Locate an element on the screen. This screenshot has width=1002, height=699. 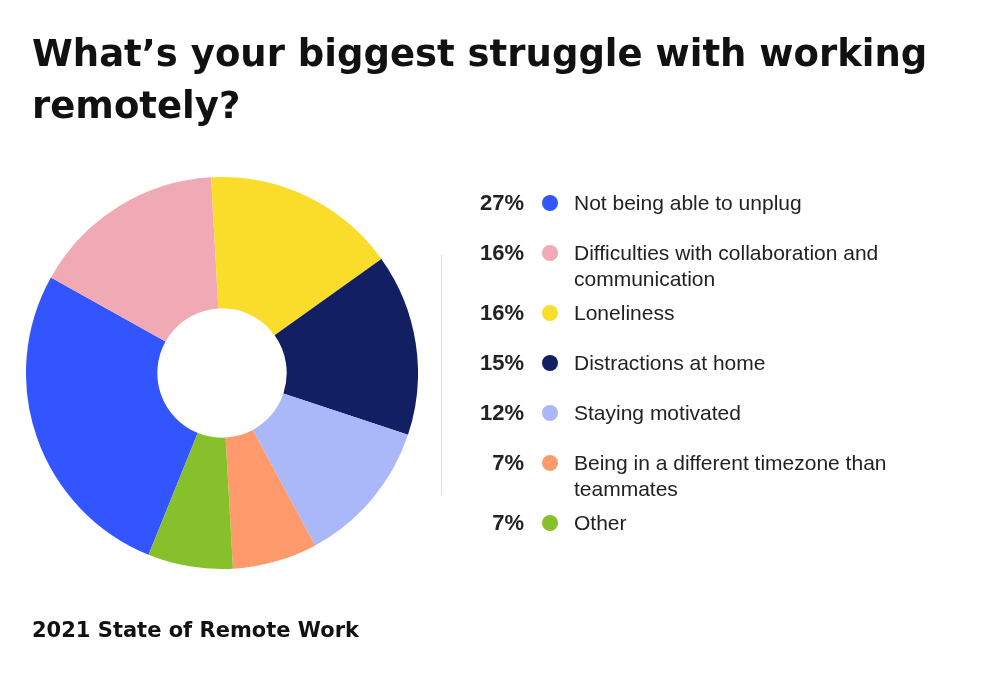
legend-label: Staying motivated is located at coordinates (658, 413).